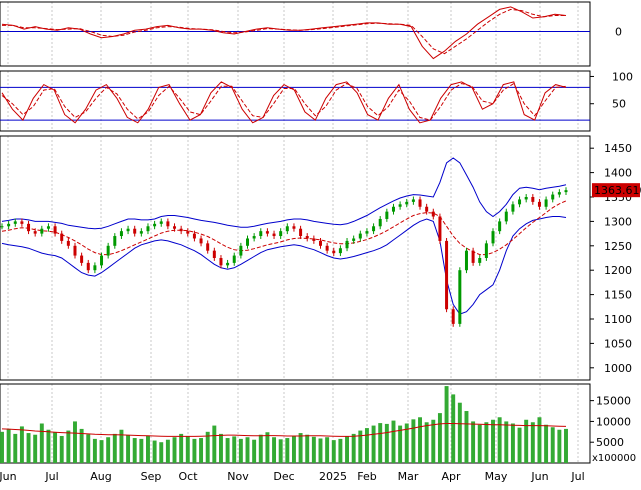 The width and height of the screenshot is (641, 490). I want to click on x-tick-label: Dec, so click(283, 476).